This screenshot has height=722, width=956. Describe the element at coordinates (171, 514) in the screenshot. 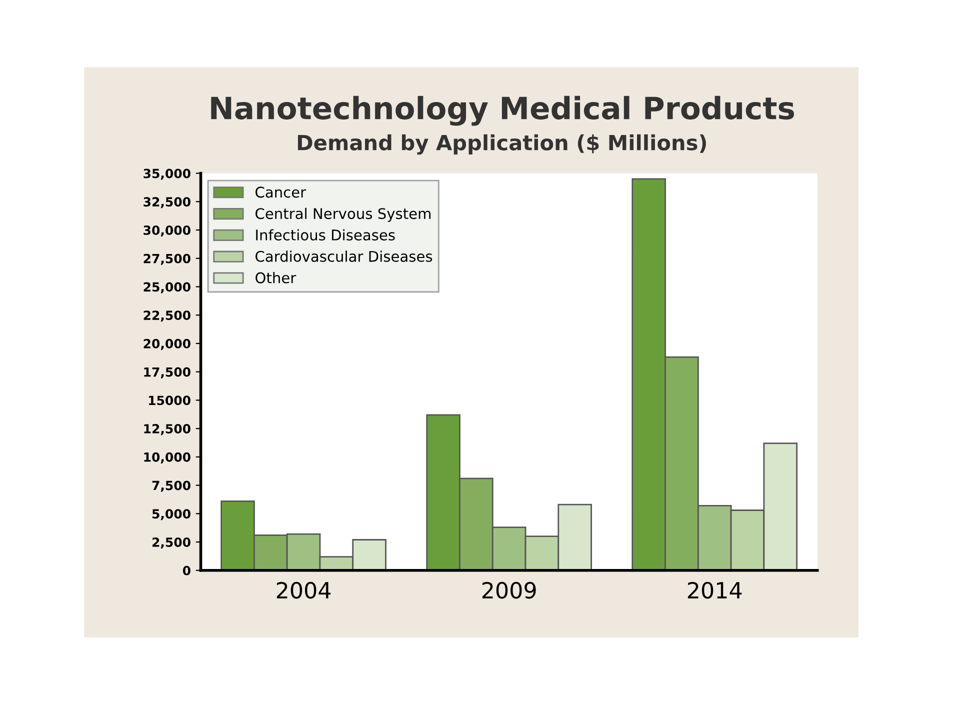

I see `y-tick-label: 5,000` at that location.